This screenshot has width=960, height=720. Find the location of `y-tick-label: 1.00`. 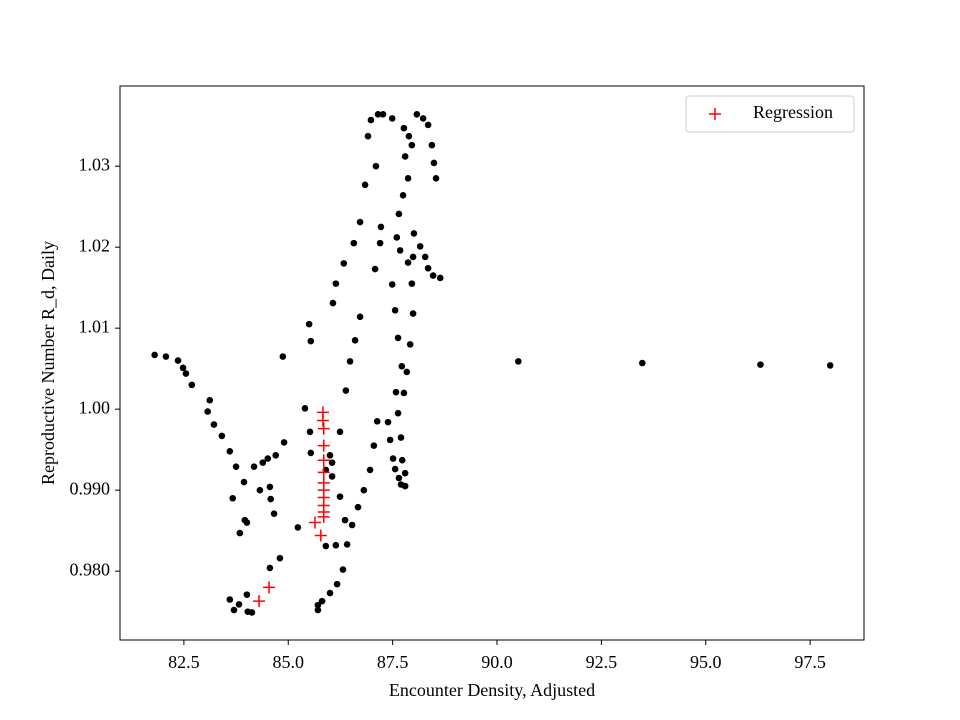

y-tick-label: 1.00 is located at coordinates (95, 407).